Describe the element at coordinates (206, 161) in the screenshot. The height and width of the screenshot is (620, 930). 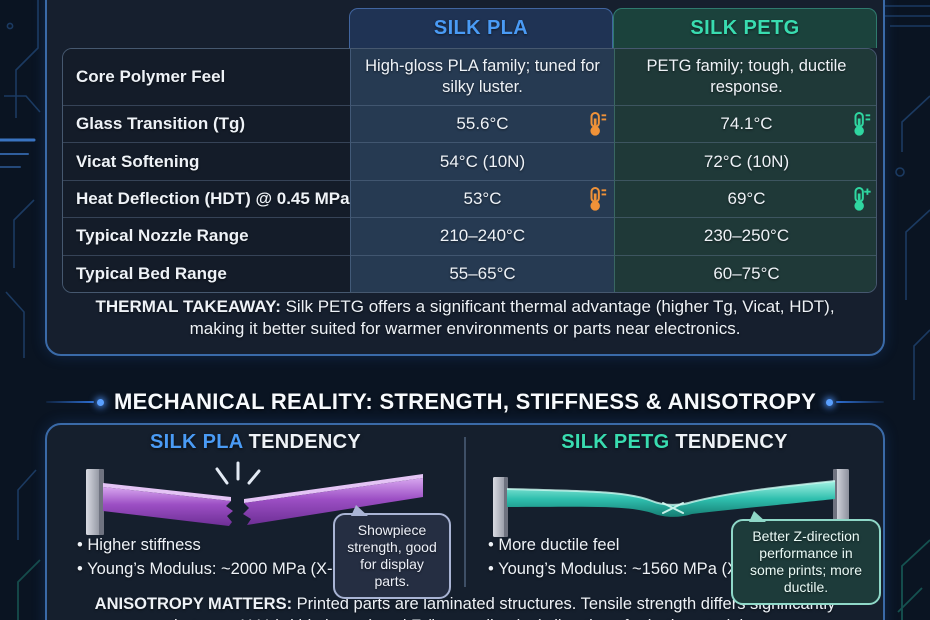
I see `row-label: Vicat Softening` at that location.